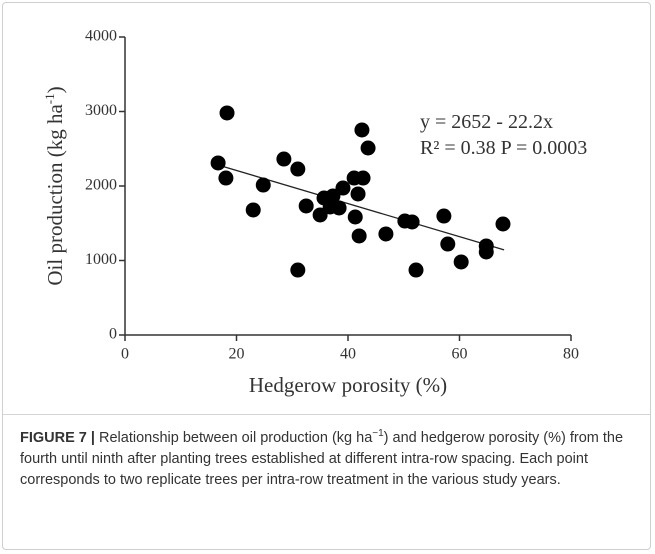 This screenshot has height=554, width=655. I want to click on caption-sup: −1, so click(378, 434).